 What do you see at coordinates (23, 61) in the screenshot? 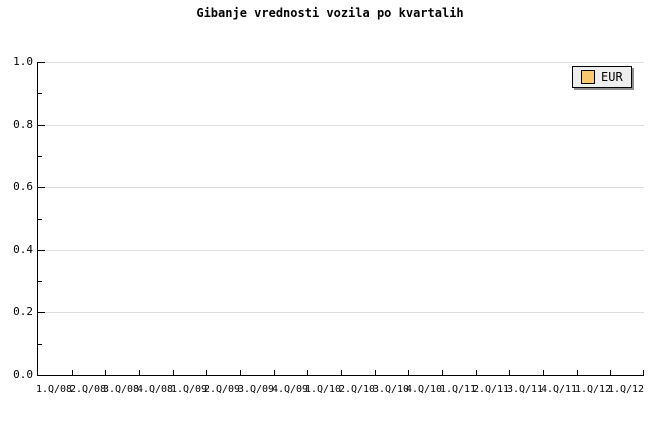
I see `y-axis-tick-label: 1.0` at bounding box center [23, 61].